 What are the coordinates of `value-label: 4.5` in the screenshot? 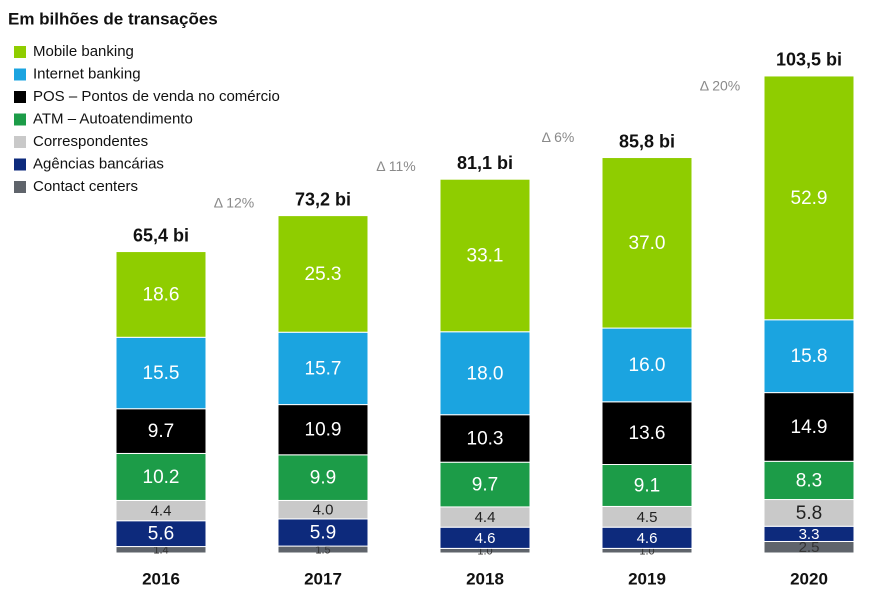 It's located at (647, 517).